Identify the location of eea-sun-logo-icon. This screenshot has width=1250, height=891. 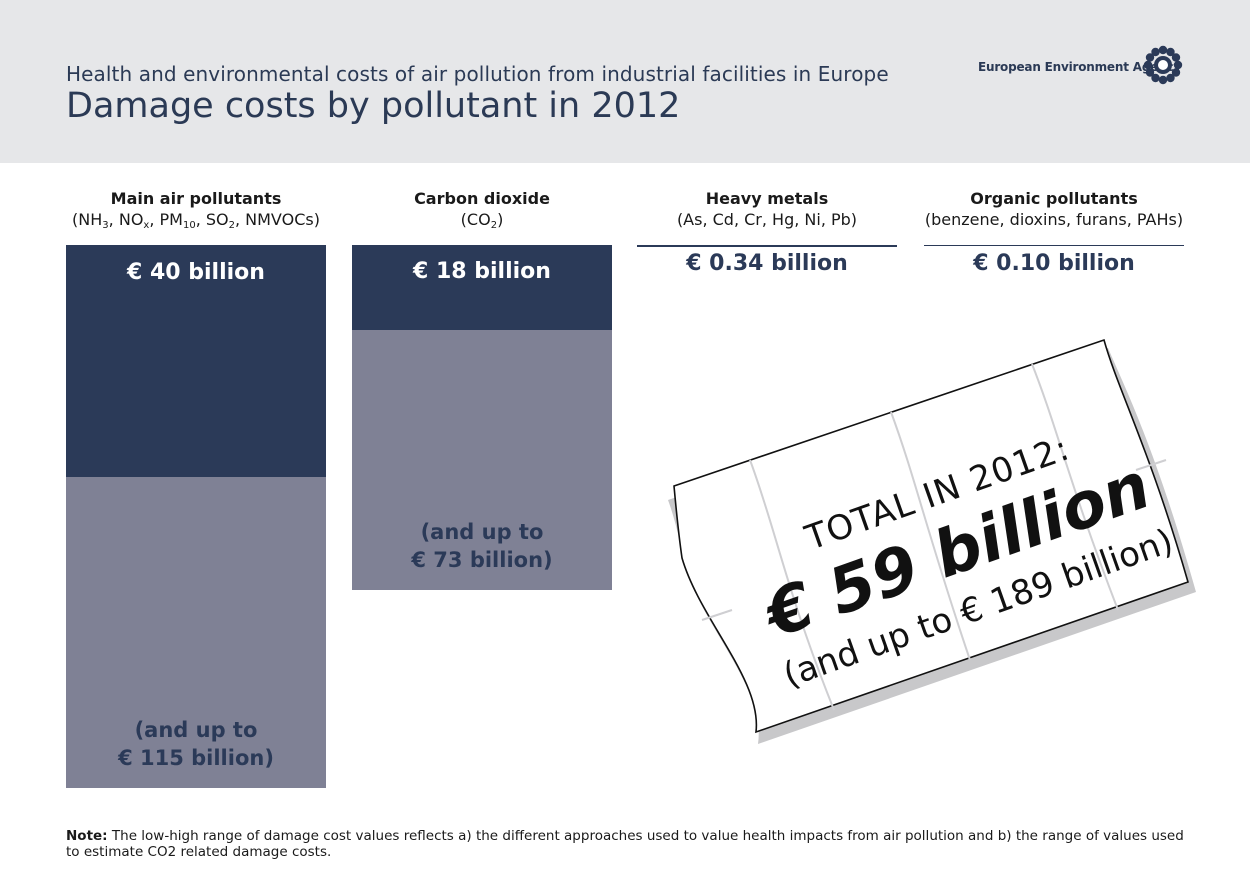
(1163, 65).